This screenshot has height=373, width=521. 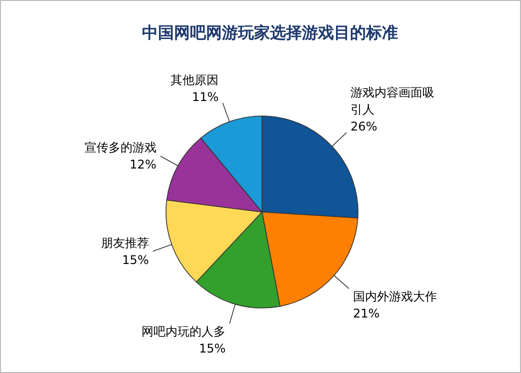 I want to click on chart-title: 中国网吧网游玩家选择游戏目的标准, so click(x=270, y=32).